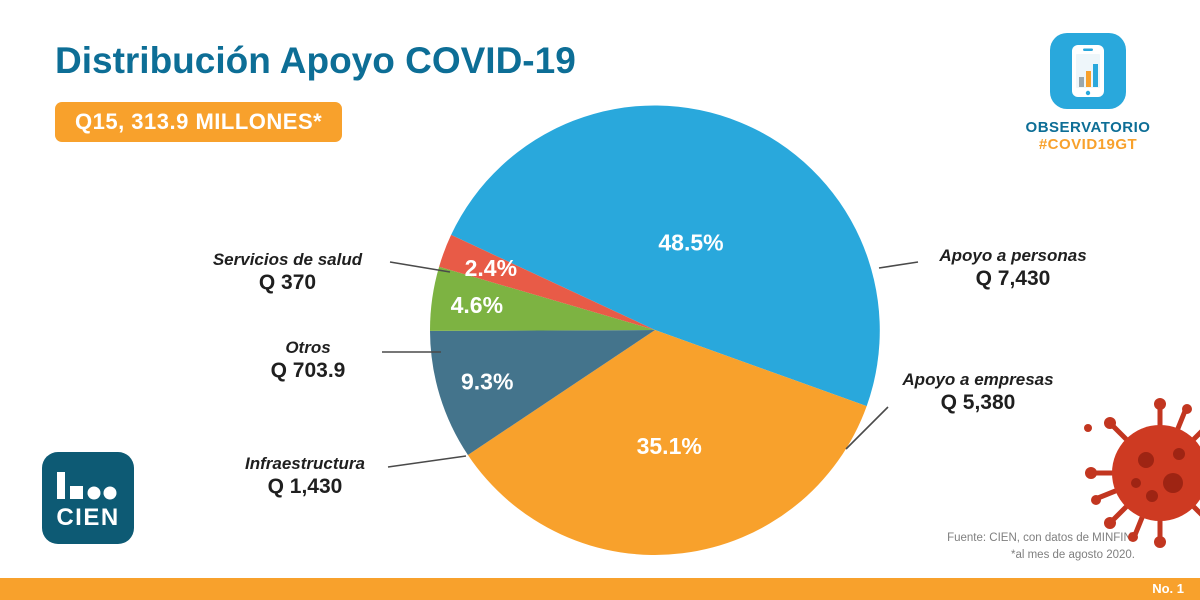 Image resolution: width=1200 pixels, height=600 pixels. I want to click on source-line-2: *al mes de agosto 2020., so click(1072, 555).